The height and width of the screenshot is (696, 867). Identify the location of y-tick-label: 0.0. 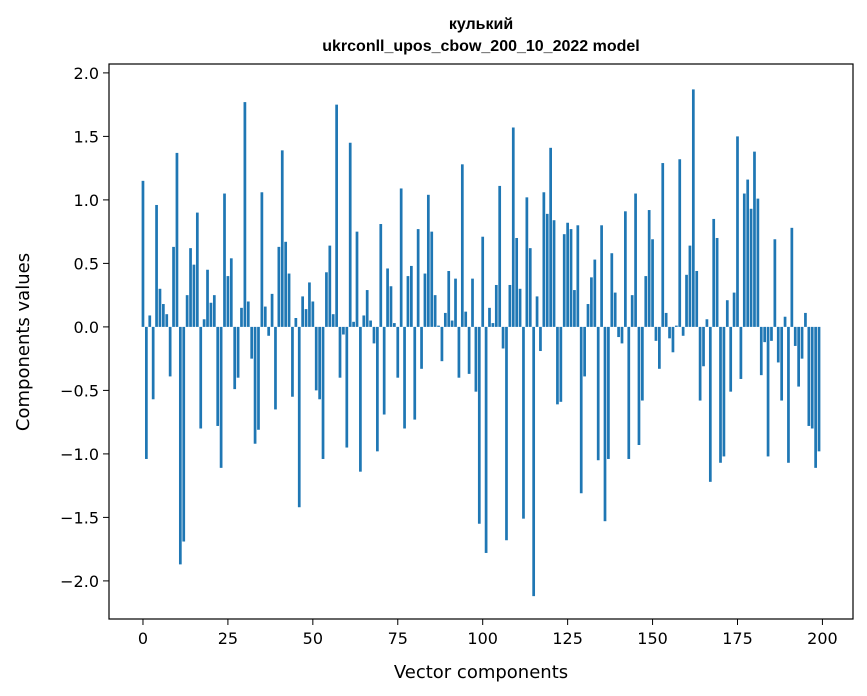
(86, 327).